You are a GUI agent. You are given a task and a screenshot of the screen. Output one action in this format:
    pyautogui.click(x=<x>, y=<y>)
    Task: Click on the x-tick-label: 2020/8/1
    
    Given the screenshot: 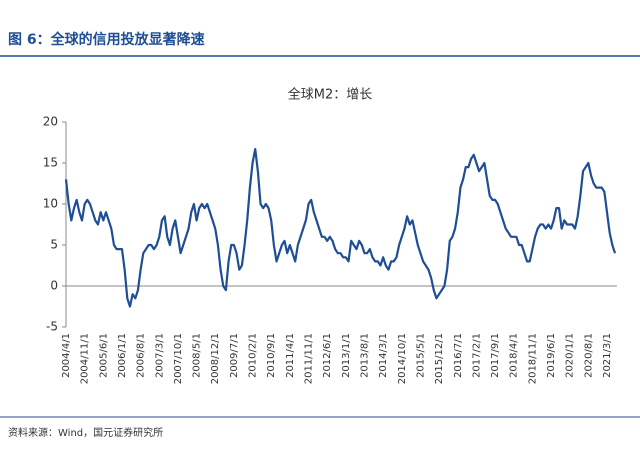 What is the action you would take?
    pyautogui.click(x=588, y=355)
    